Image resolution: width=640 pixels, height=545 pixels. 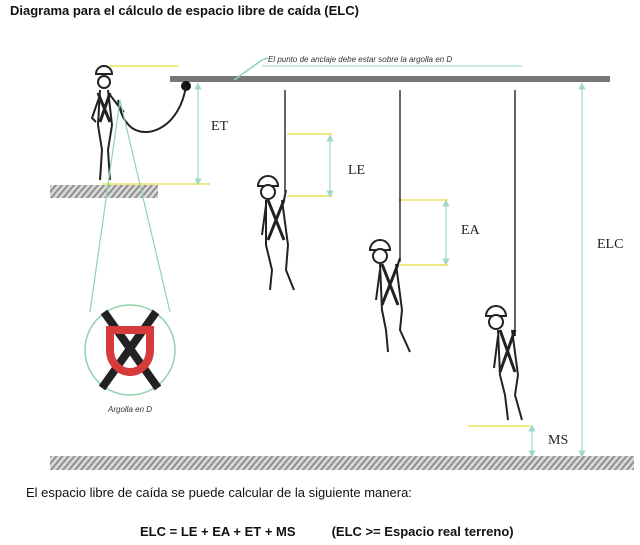 What do you see at coordinates (107, 123) in the screenshot?
I see `worker-standing` at bounding box center [107, 123].